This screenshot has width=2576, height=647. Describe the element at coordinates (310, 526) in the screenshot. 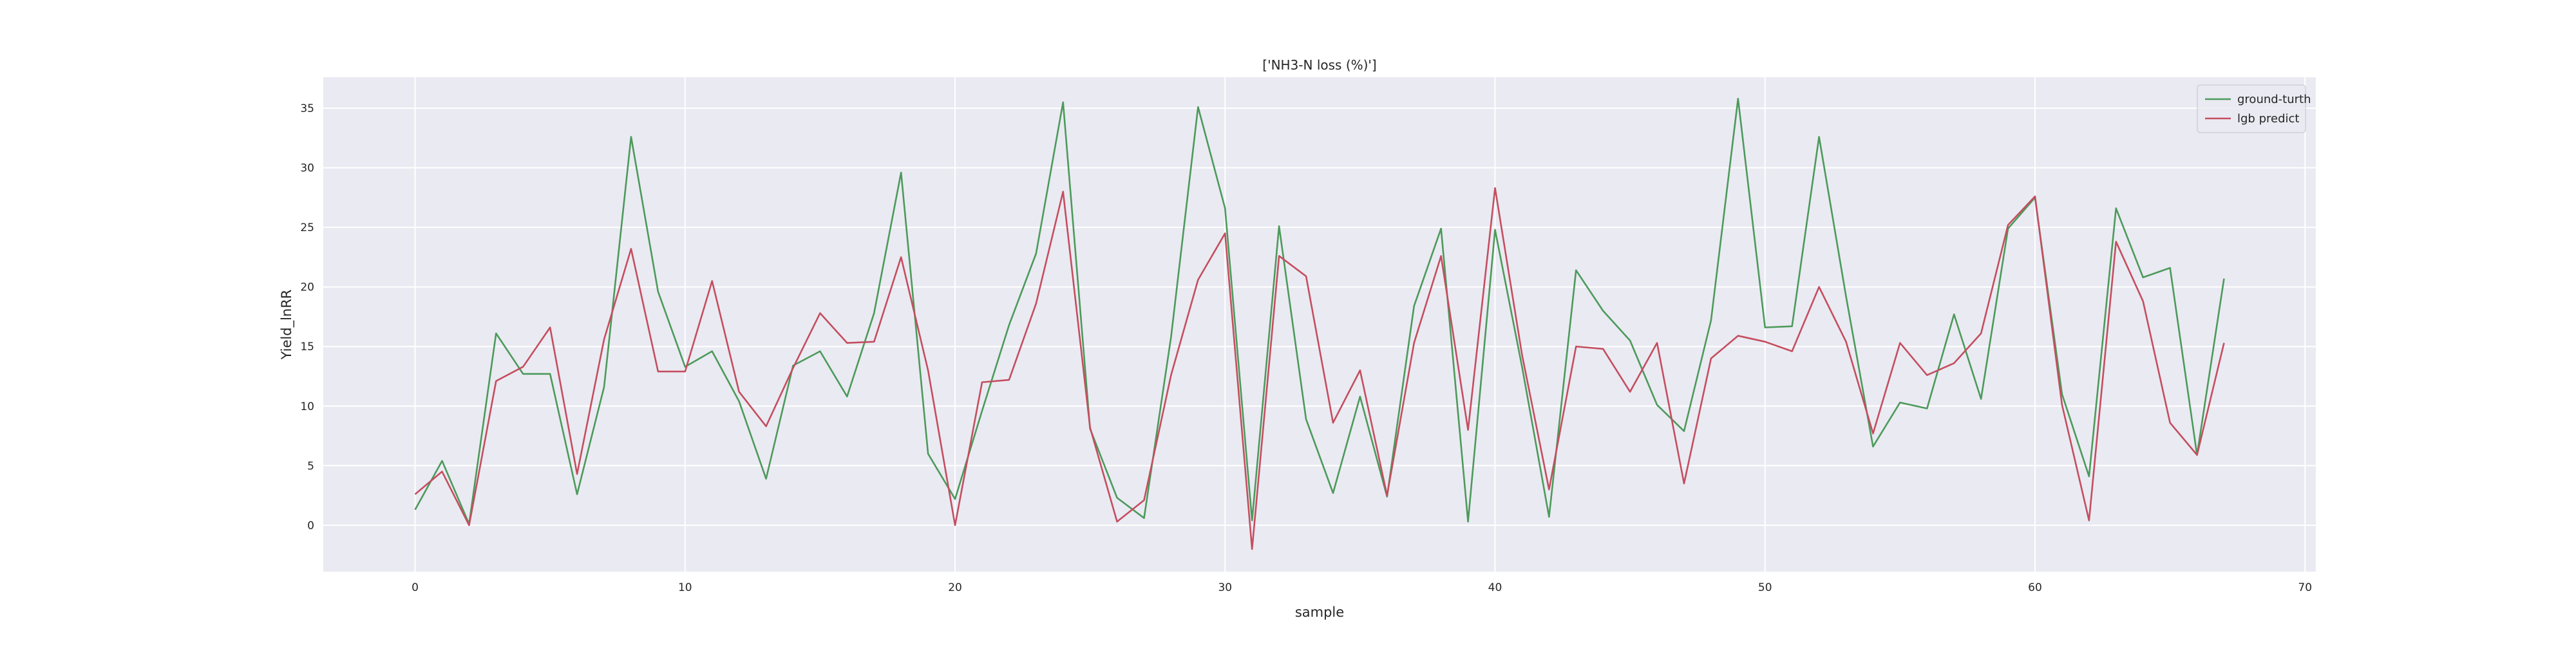

I see `y-tick-label: 0` at that location.